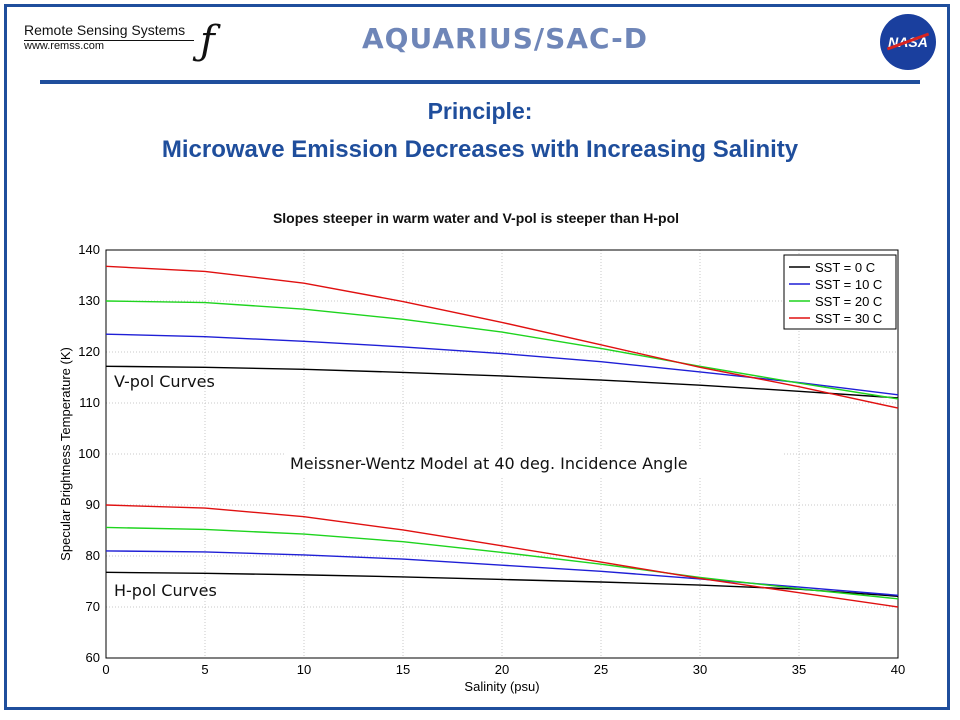 The image size is (960, 720). What do you see at coordinates (89, 402) in the screenshot?
I see `y-tick-label: 110` at bounding box center [89, 402].